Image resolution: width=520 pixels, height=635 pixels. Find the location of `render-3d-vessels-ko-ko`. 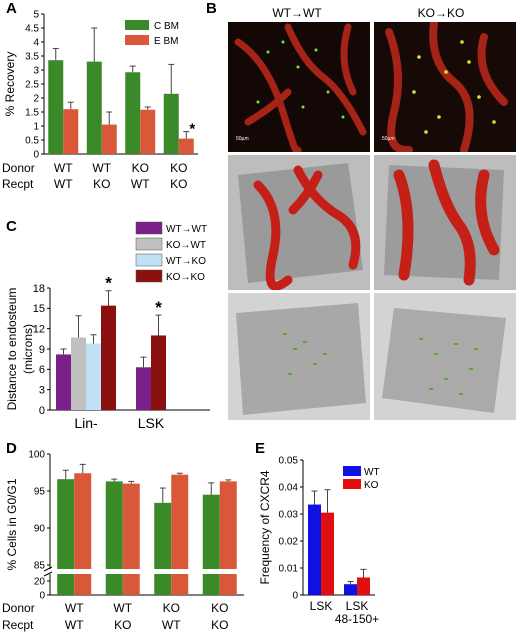

render-3d-vessels-ko-ko is located at coordinates (445, 222).